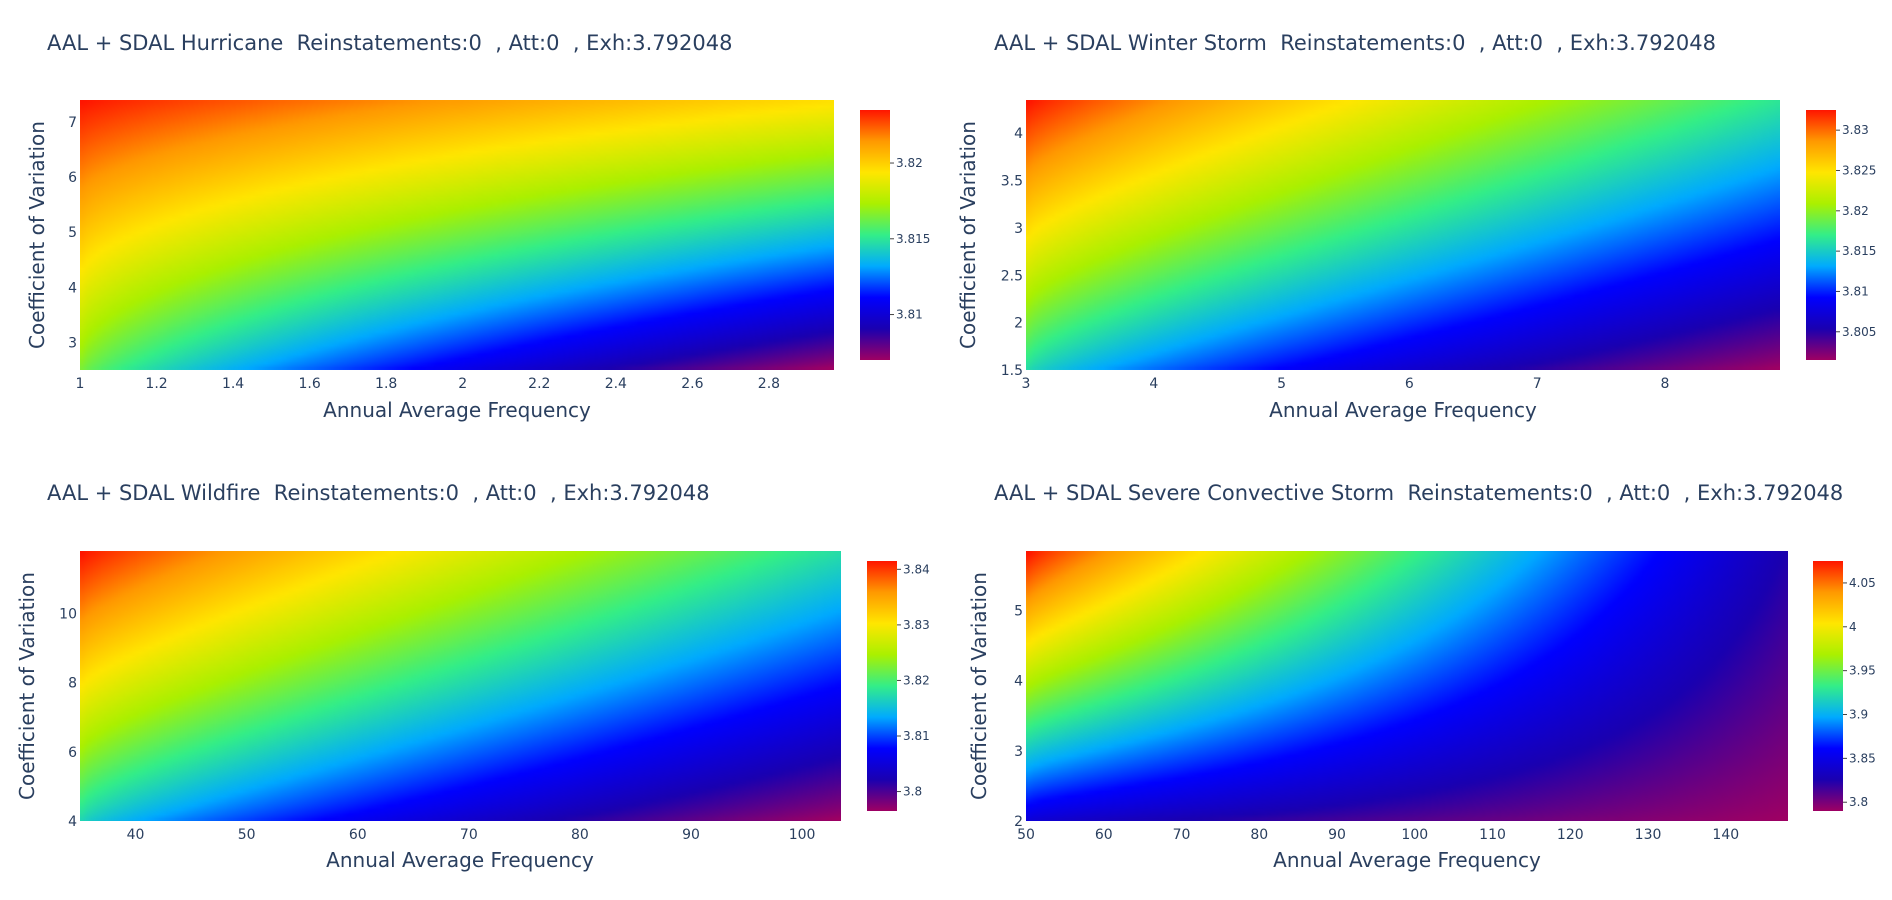  Describe the element at coordinates (1153, 384) in the screenshot. I see `x-tick-label: 4` at that location.